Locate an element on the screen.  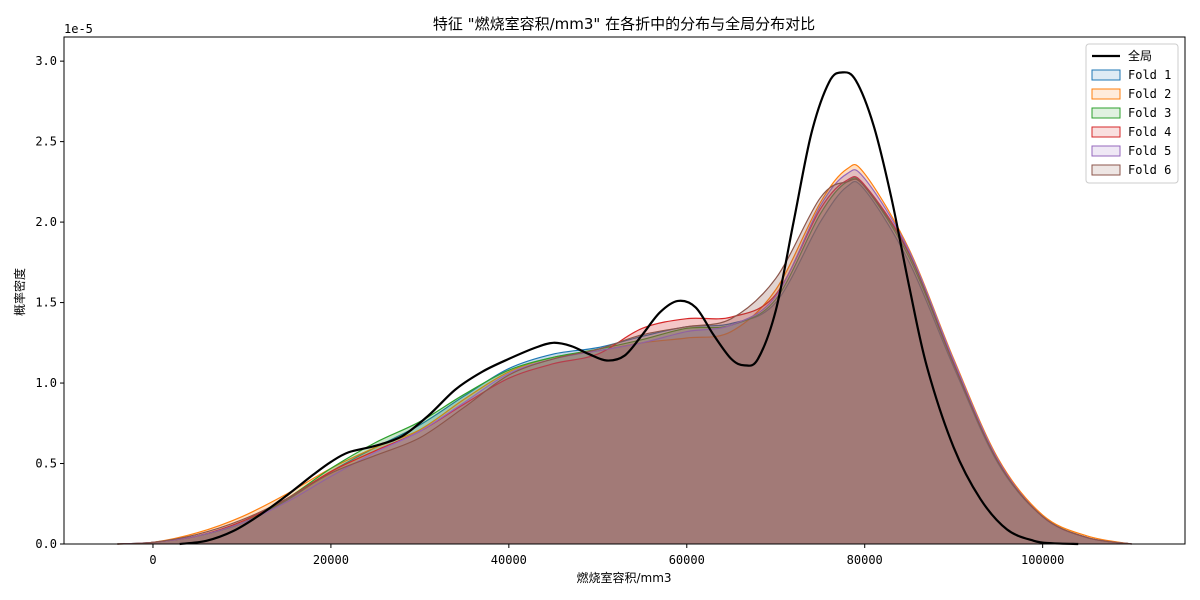
x-tick-label: 60000 is located at coordinates (687, 560).